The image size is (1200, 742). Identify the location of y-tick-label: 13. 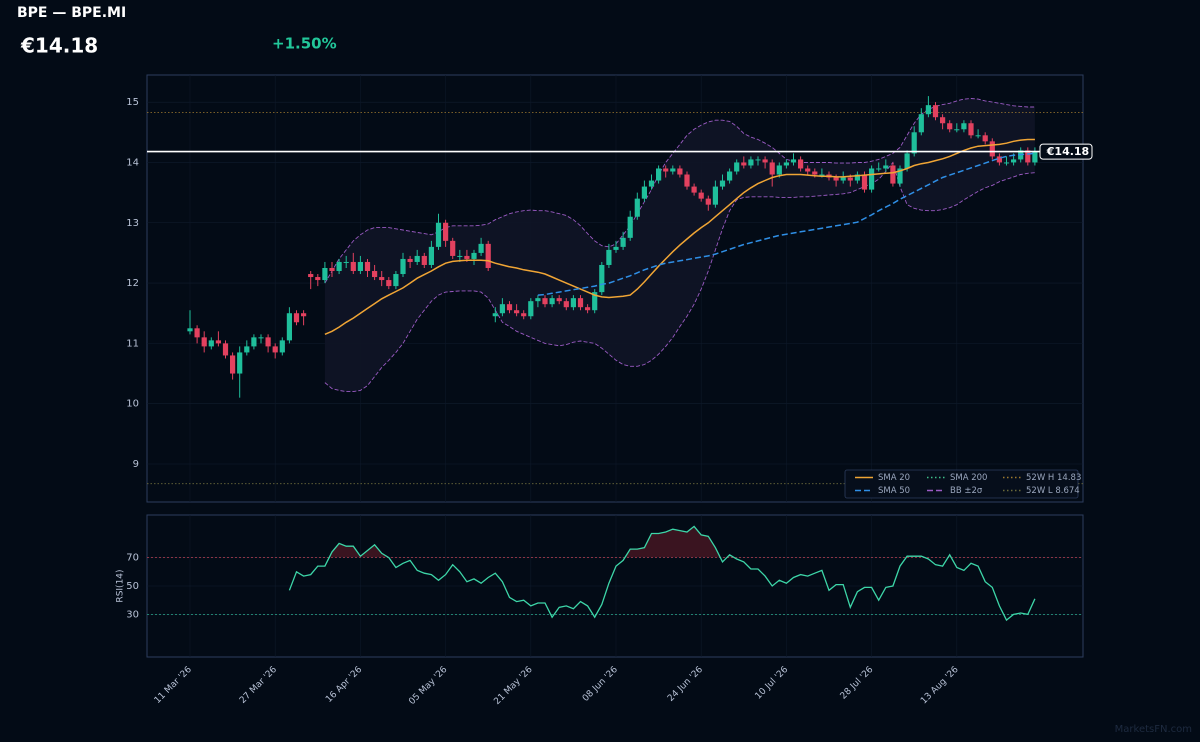
(132, 223).